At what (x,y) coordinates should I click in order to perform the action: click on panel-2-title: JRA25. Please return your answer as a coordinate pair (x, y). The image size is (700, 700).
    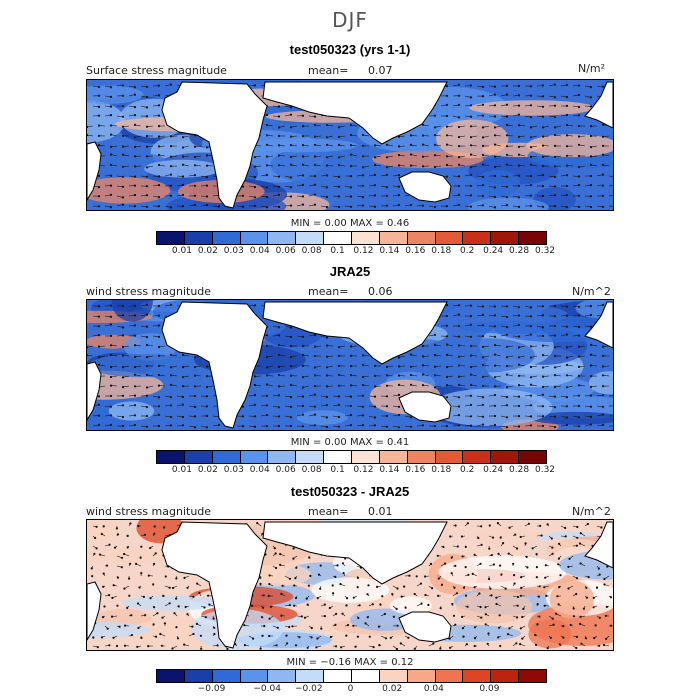
    Looking at the image, I should click on (350, 271).